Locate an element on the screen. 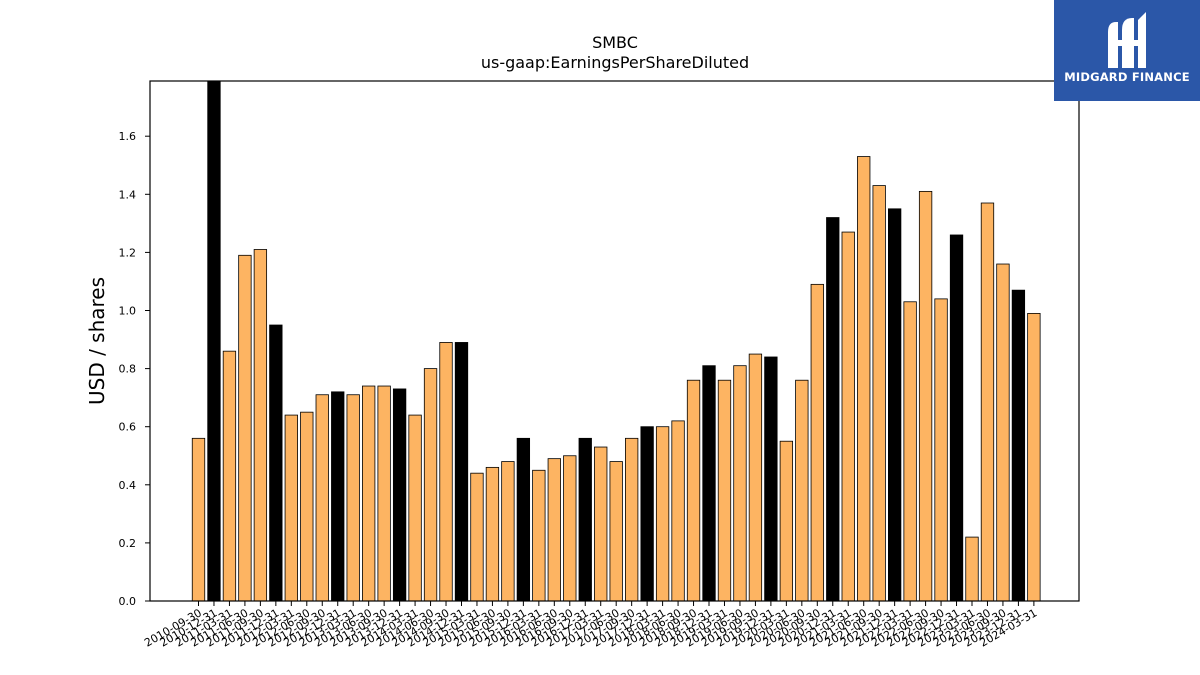 Image resolution: width=1200 pixels, height=675 pixels. brand-logo: MIDGARD FINANCE is located at coordinates (1127, 50).